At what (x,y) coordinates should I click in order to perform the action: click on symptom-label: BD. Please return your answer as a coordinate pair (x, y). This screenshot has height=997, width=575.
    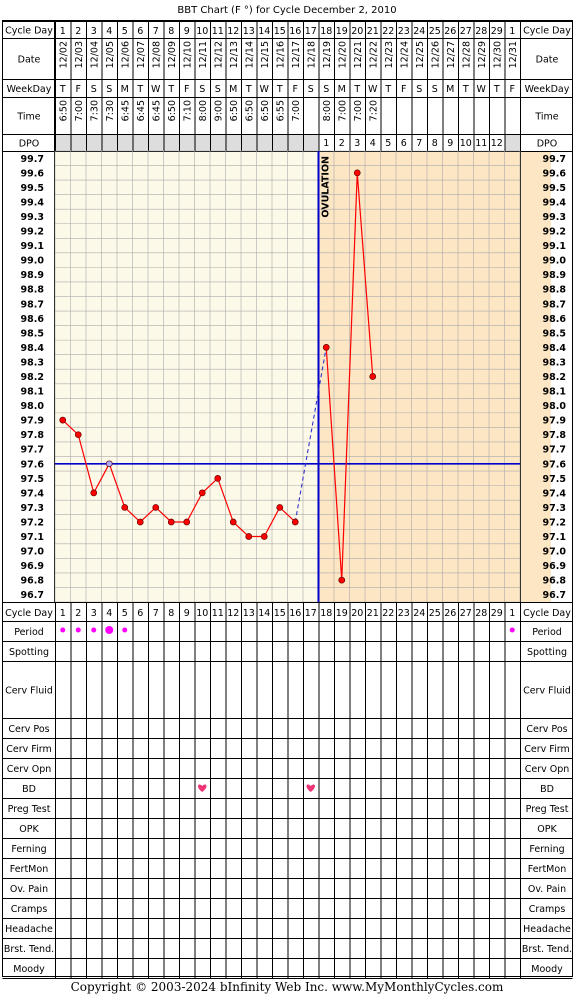
    Looking at the image, I should click on (29, 789).